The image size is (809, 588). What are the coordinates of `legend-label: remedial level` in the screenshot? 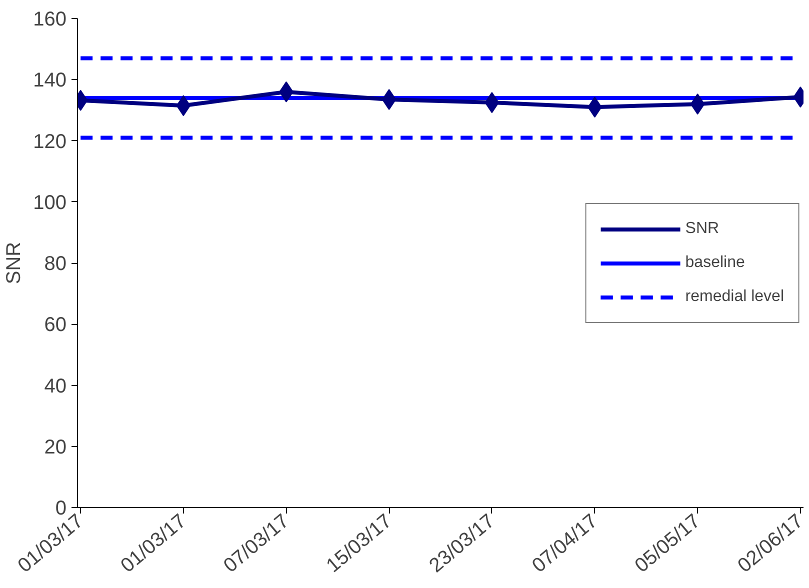 It's located at (734, 297).